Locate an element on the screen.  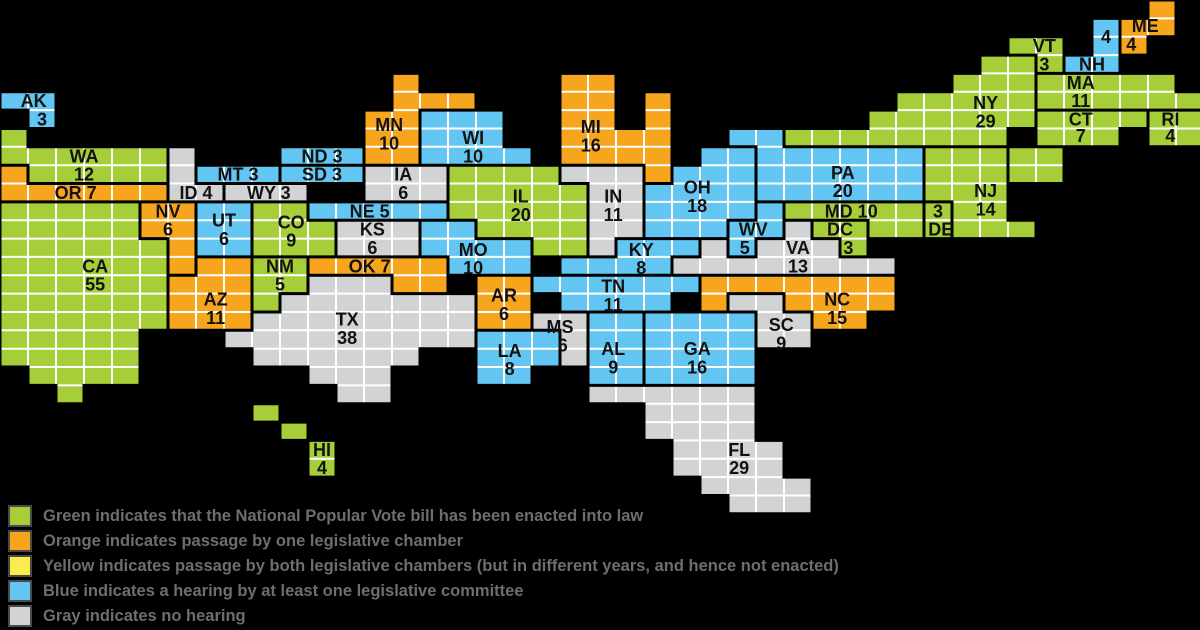
state-ny-label: 29 is located at coordinates (986, 121).